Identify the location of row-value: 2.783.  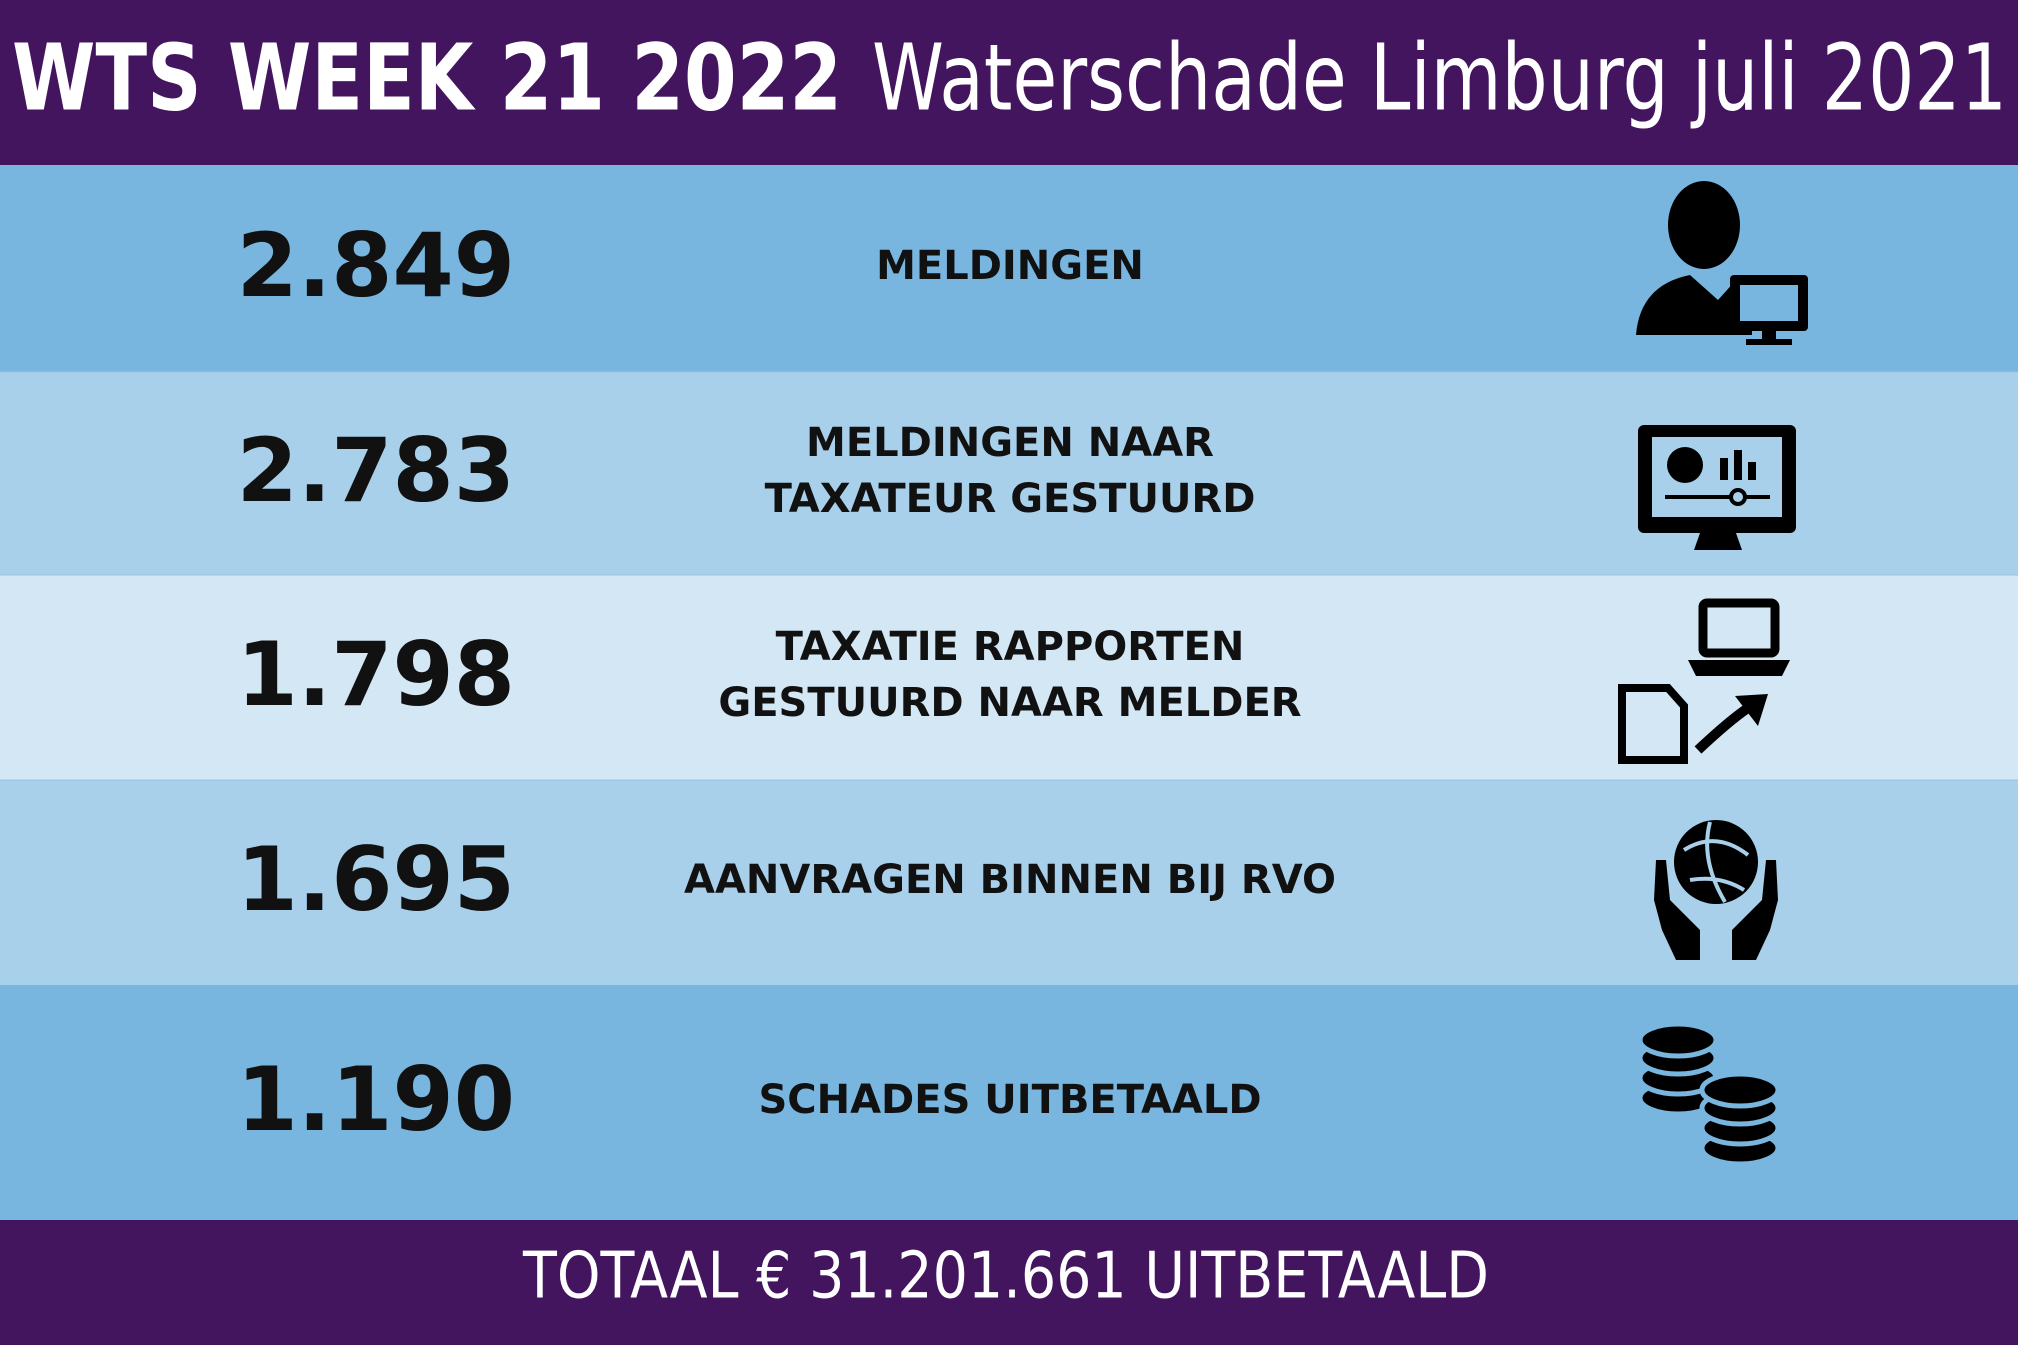
(376, 470).